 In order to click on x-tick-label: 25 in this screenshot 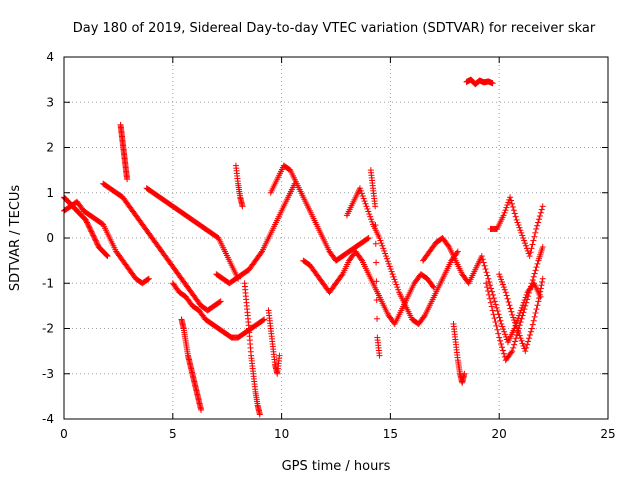, I will do `click(607, 434)`.